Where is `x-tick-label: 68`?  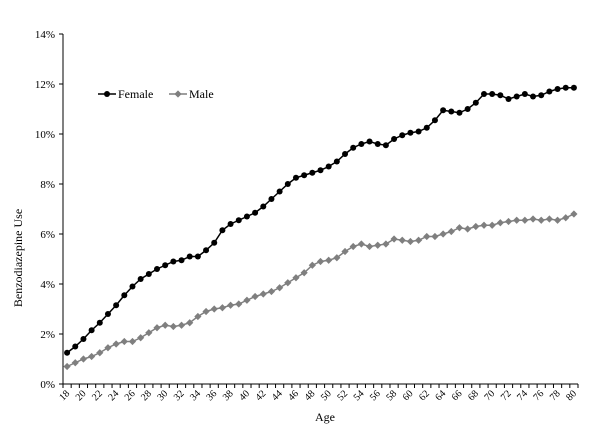
x-tick-label: 68 is located at coordinates (473, 395).